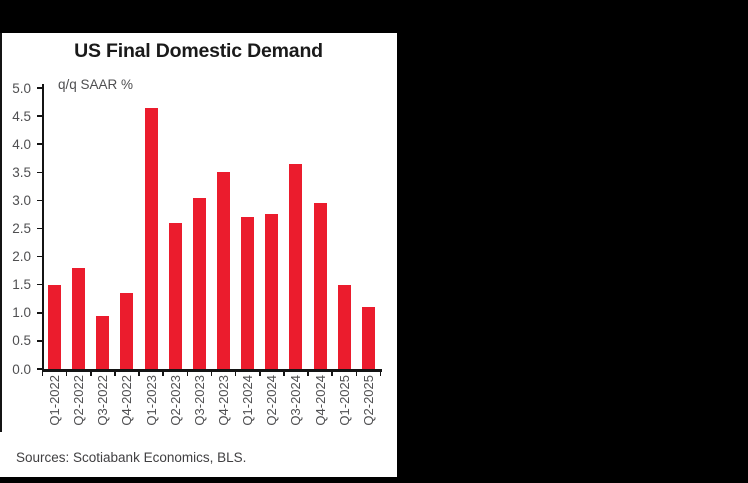  I want to click on y-axis-line, so click(43, 227).